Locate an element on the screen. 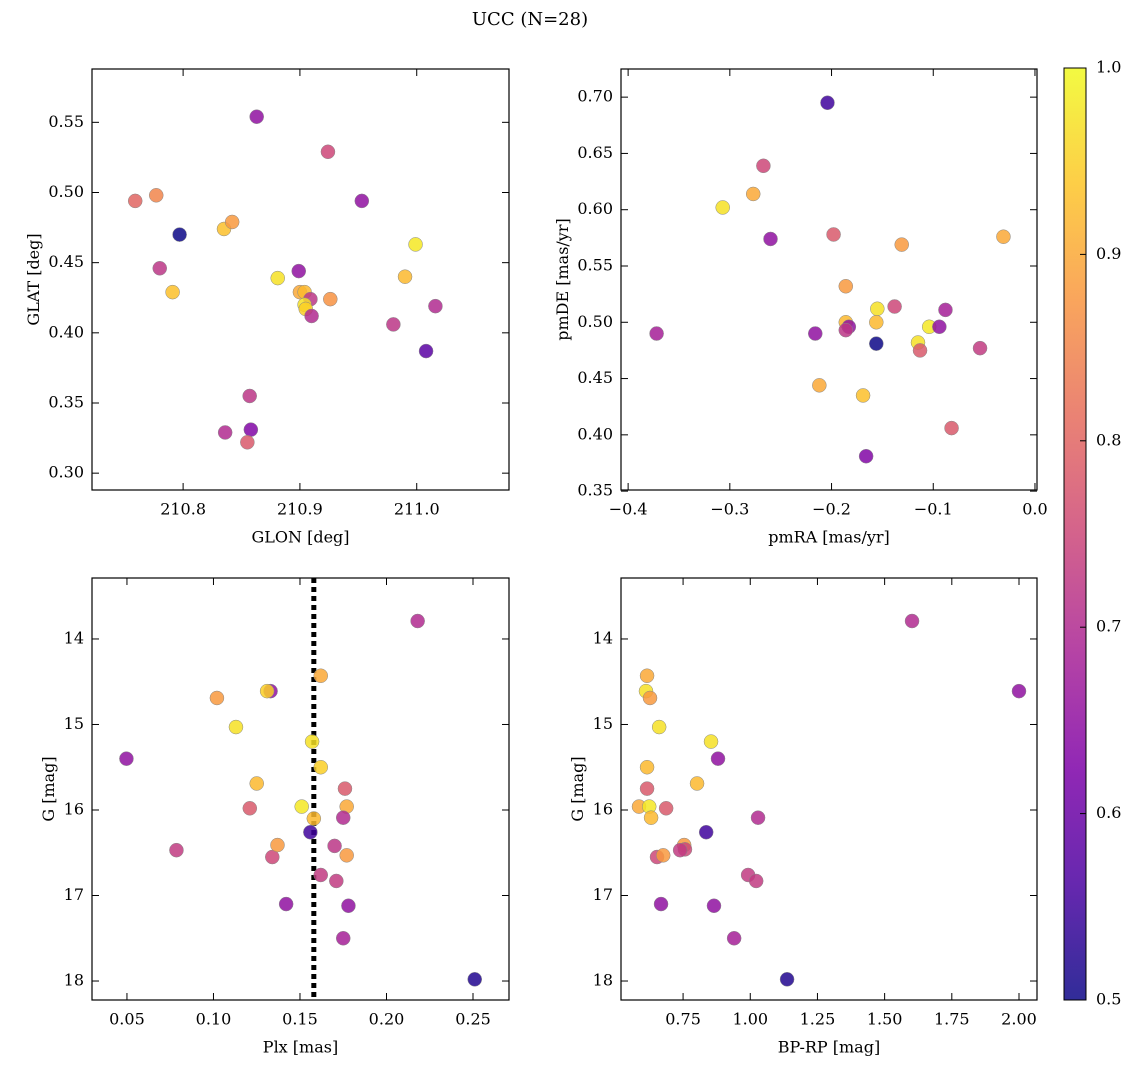 This screenshot has height=1068, width=1136. x-tick-label: 0.05 is located at coordinates (127, 1019).